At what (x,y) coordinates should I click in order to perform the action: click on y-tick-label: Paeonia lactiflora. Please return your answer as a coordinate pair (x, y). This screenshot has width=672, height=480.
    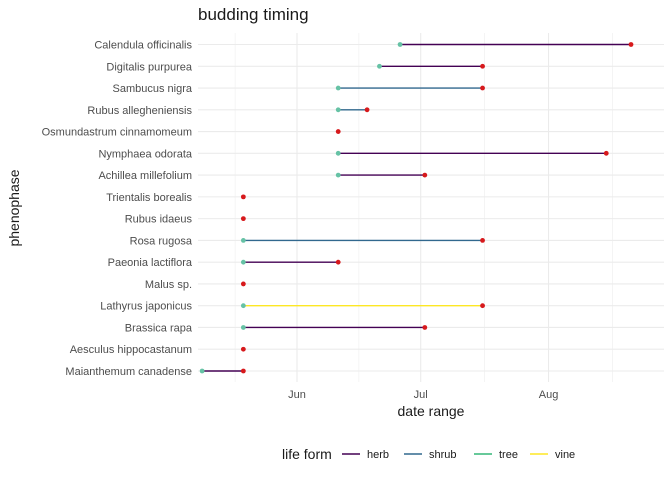
    Looking at the image, I should click on (150, 263).